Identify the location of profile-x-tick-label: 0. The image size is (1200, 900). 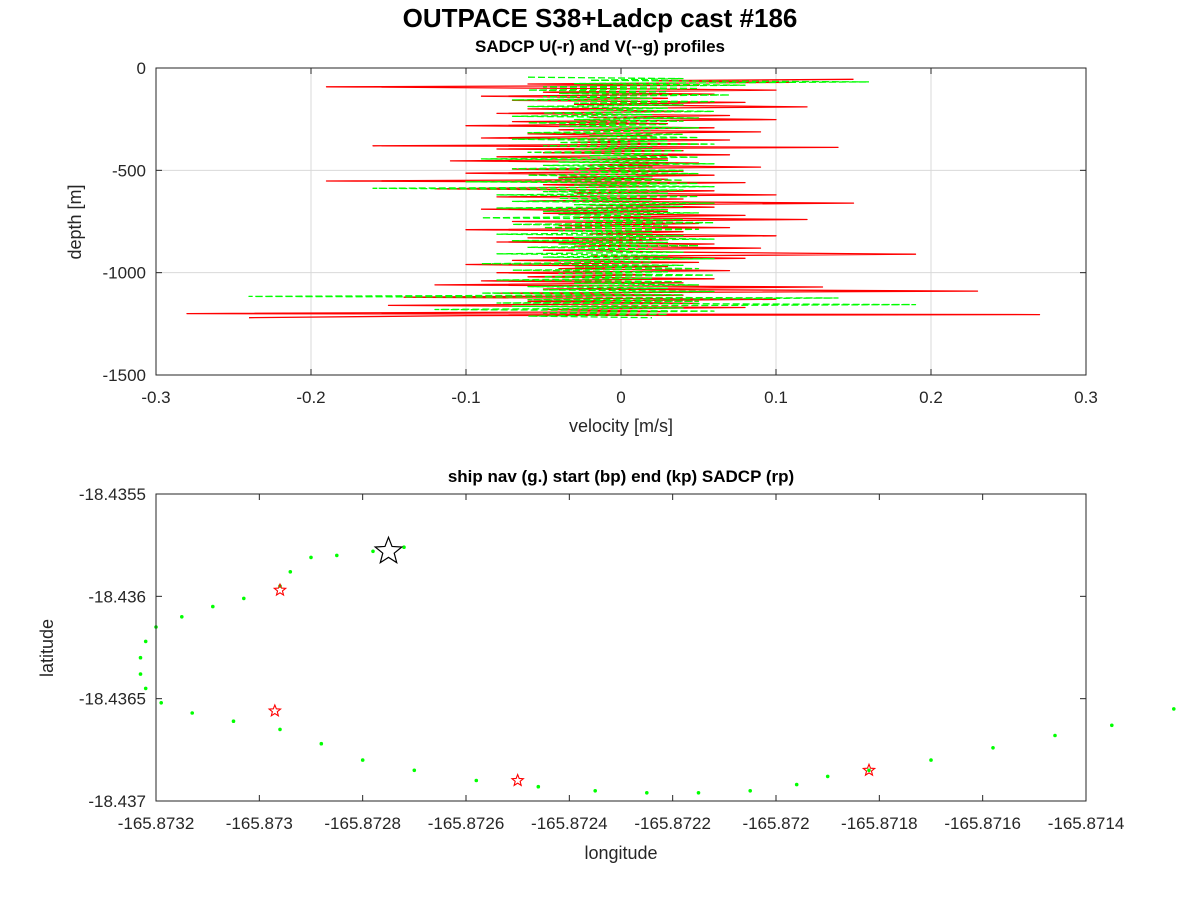
(620, 397).